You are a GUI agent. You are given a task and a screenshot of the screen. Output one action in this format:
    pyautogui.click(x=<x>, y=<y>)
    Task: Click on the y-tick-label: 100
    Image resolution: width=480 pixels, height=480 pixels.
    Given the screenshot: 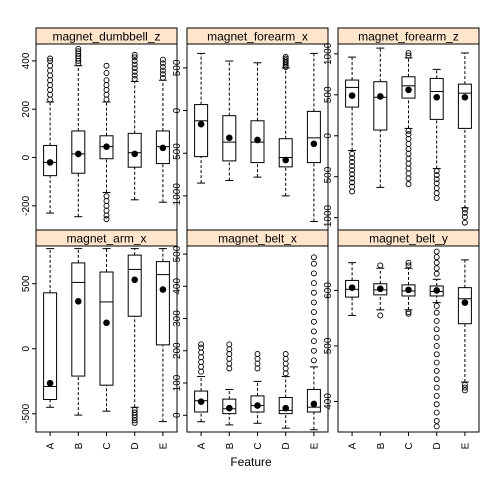 What is the action you would take?
    pyautogui.click(x=177, y=382)
    